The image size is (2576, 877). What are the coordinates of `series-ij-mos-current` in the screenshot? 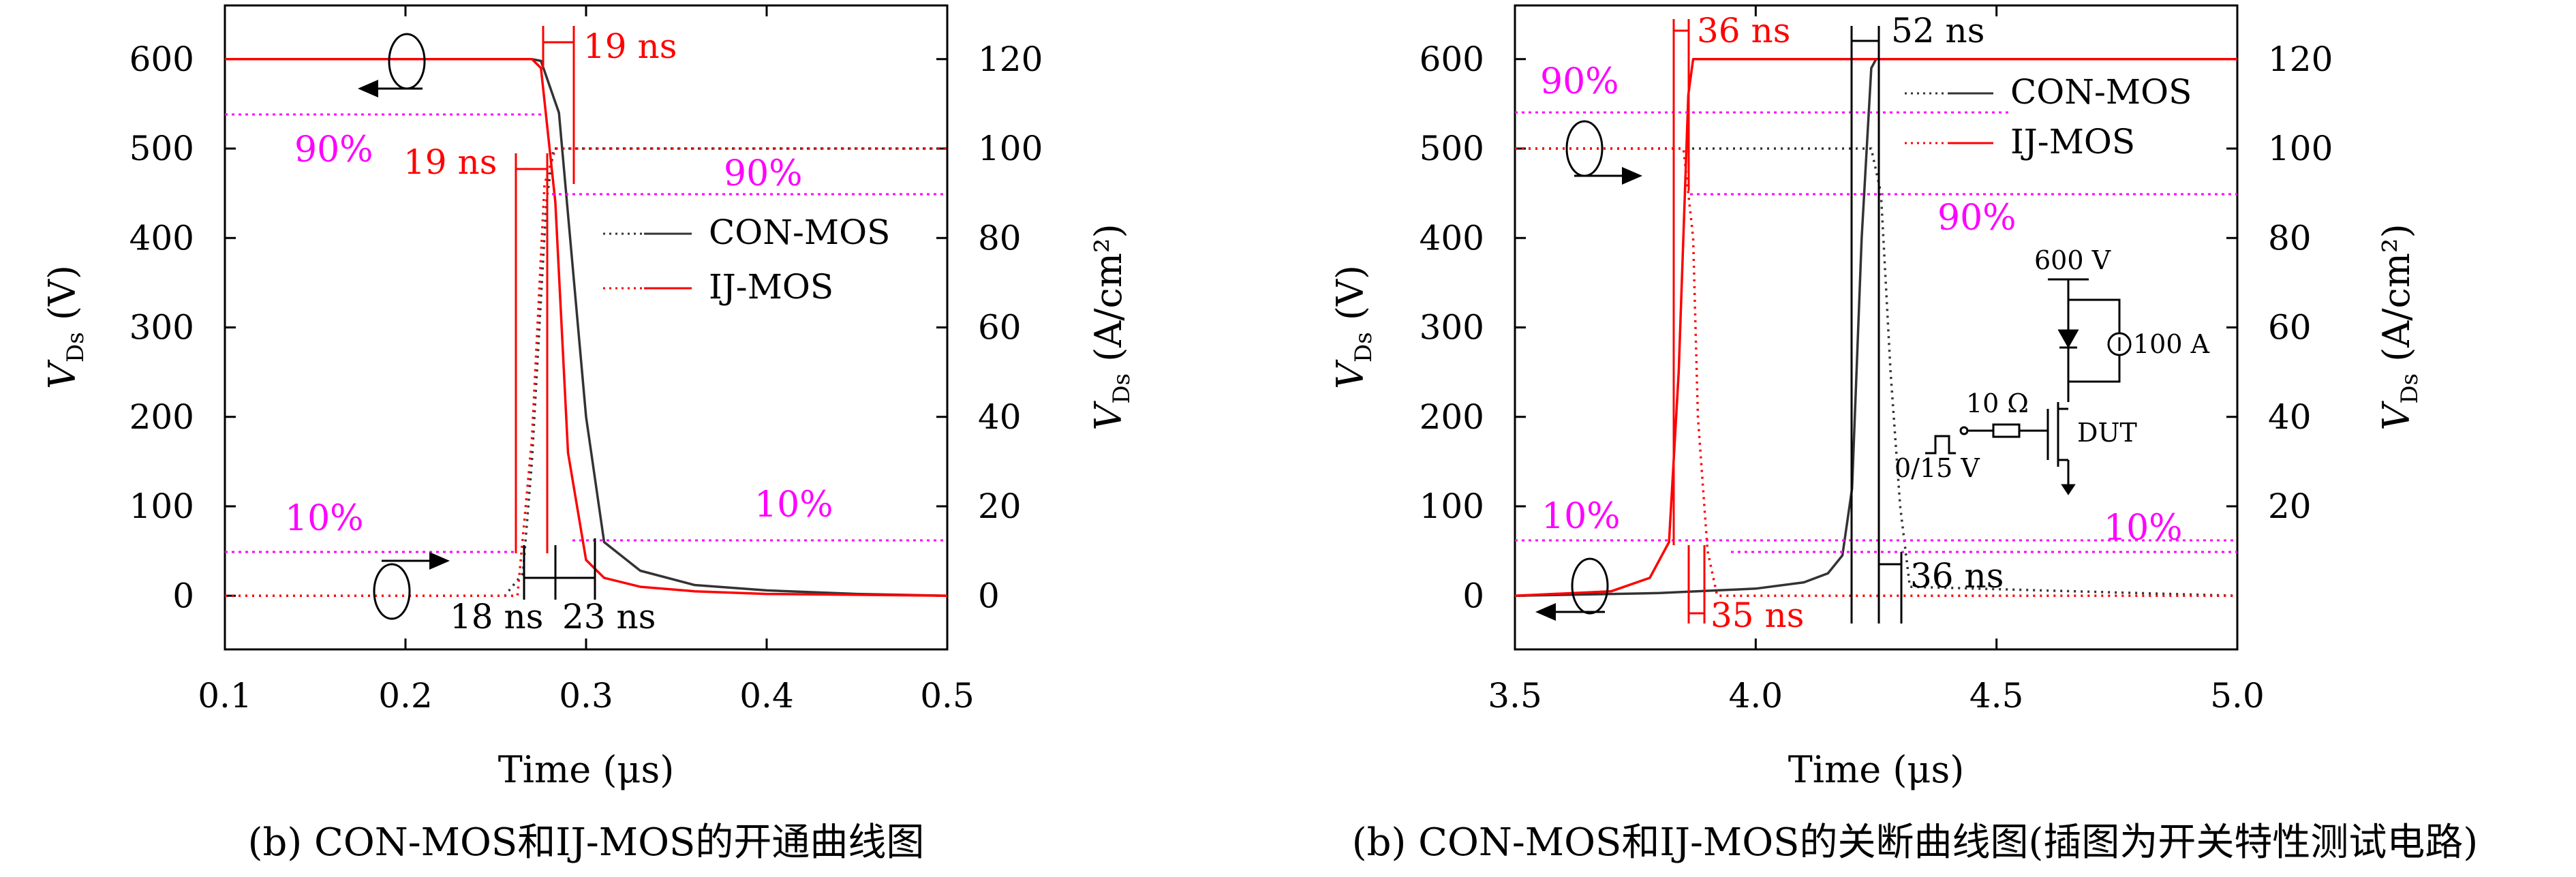 It's located at (1876, 372).